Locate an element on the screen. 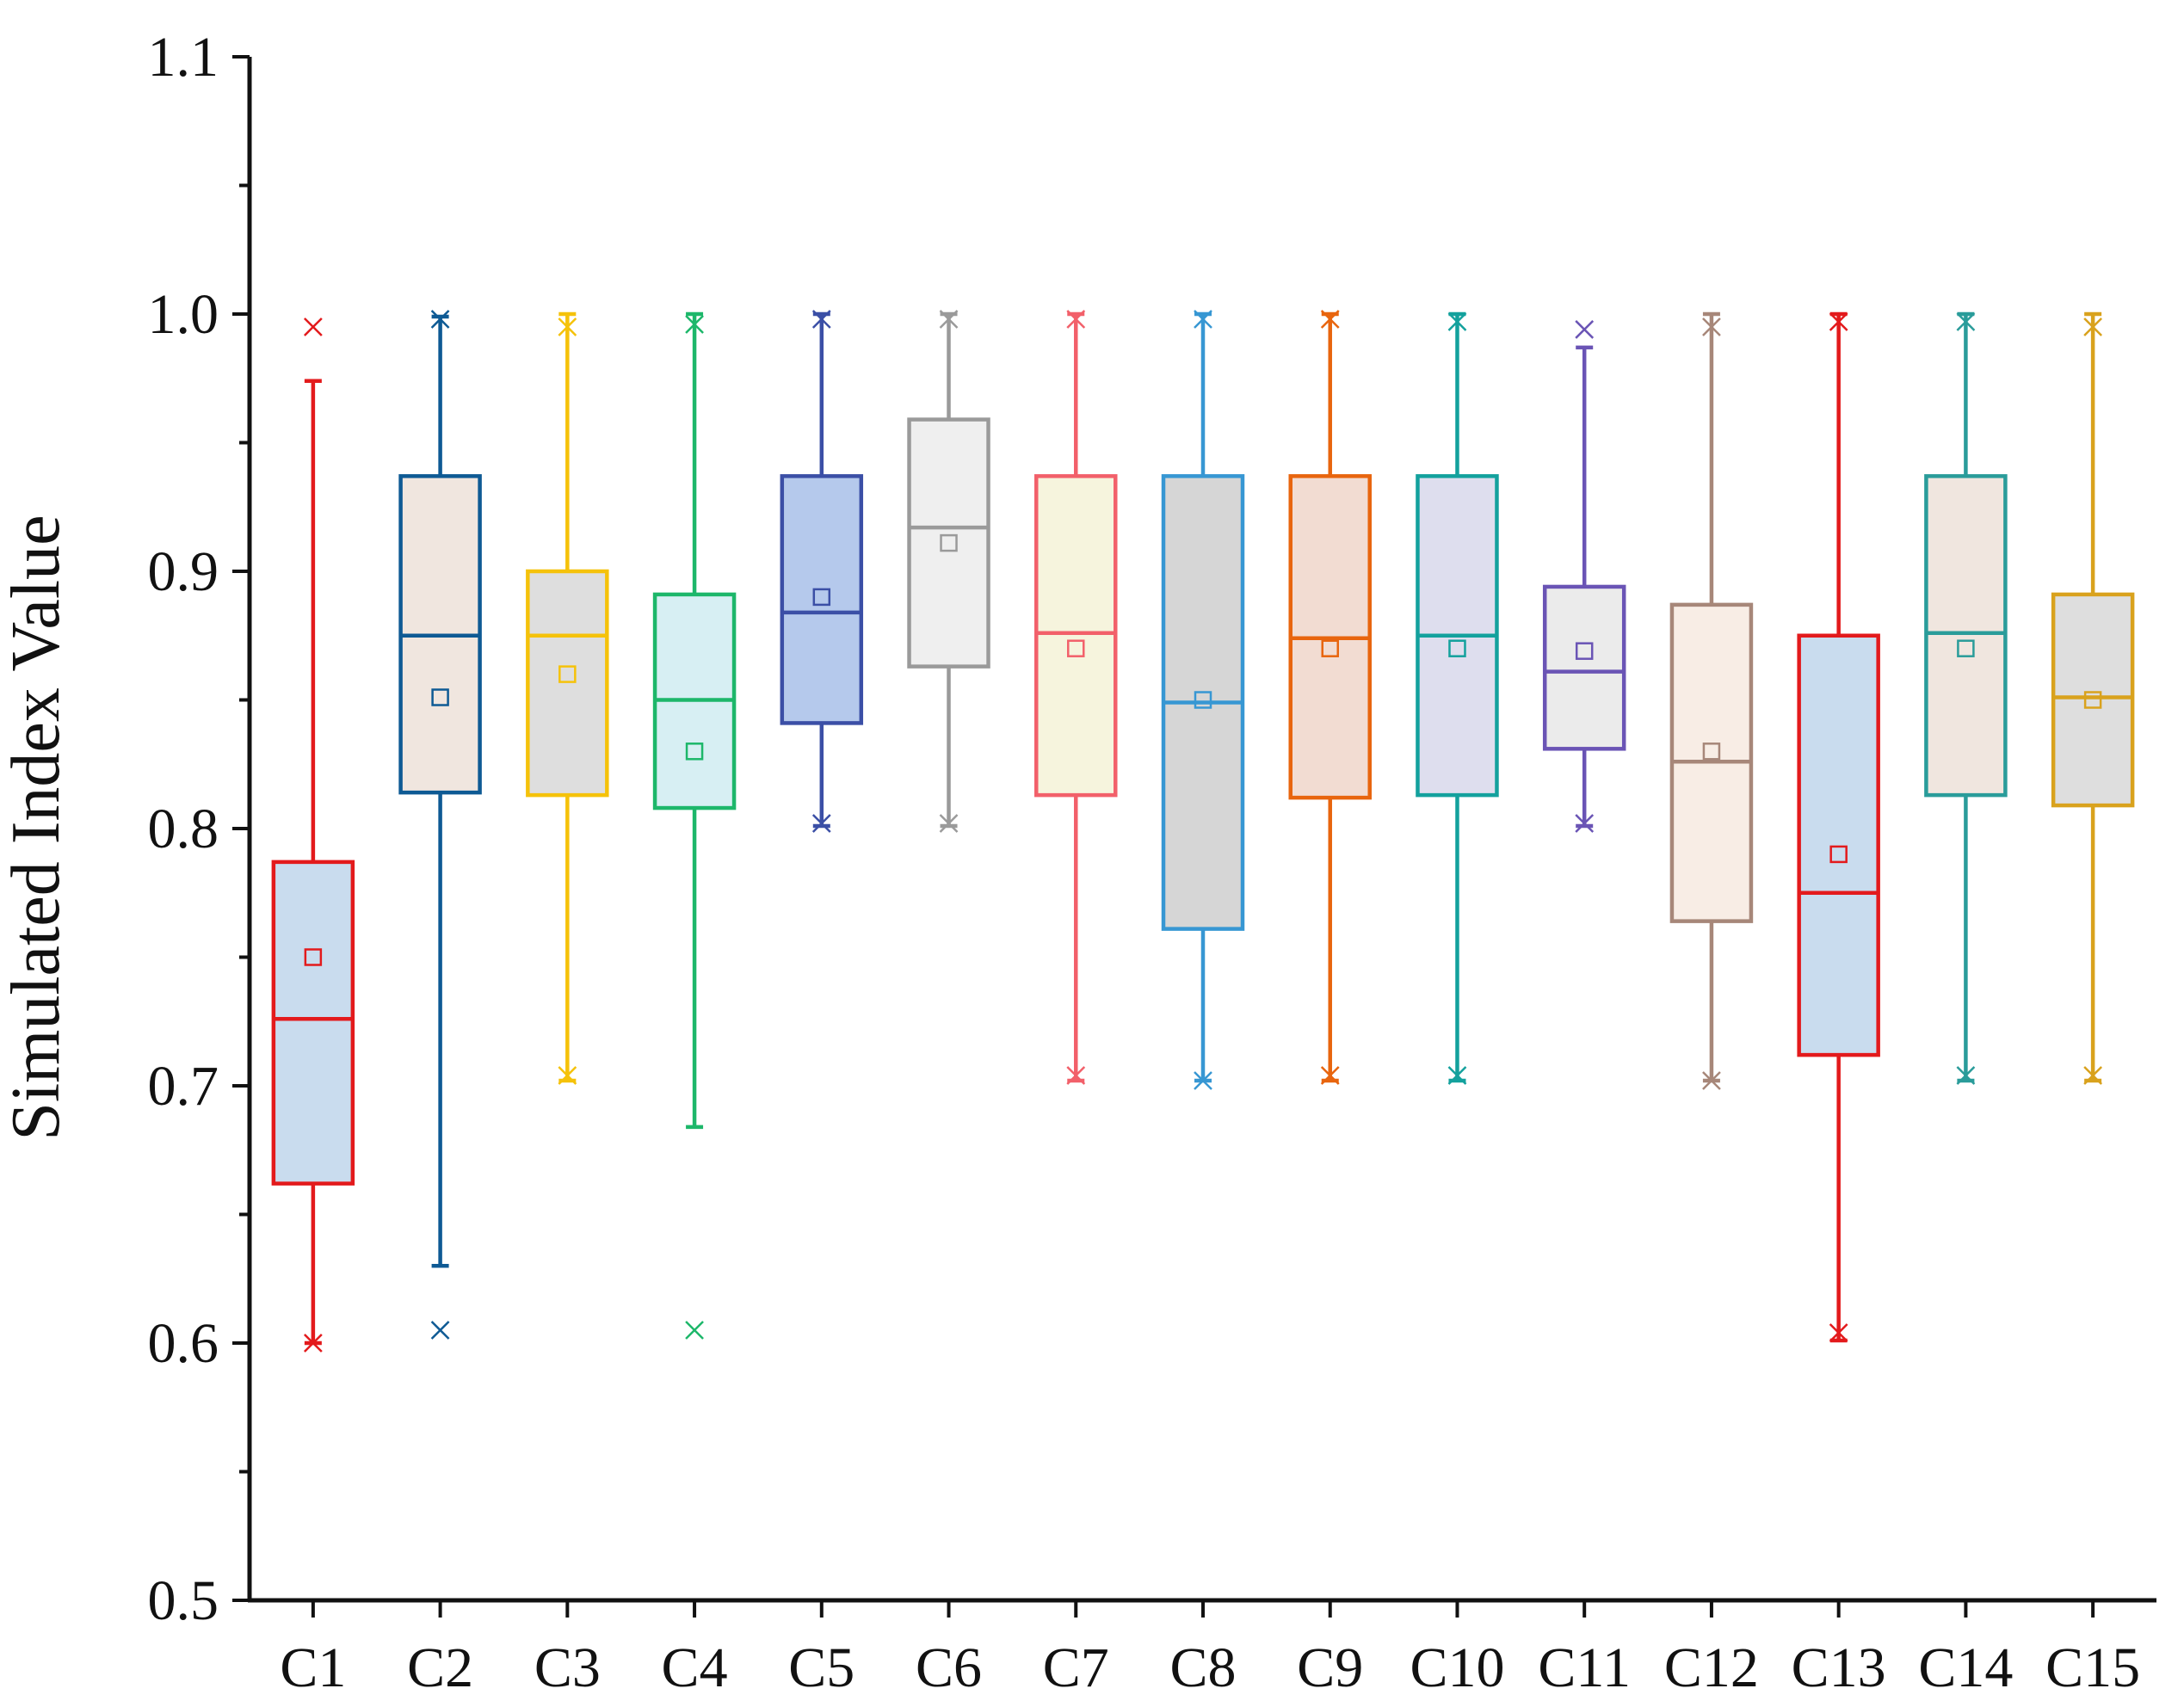 Image resolution: width=2184 pixels, height=1707 pixels. x-tick-label: C13 is located at coordinates (1839, 1667).